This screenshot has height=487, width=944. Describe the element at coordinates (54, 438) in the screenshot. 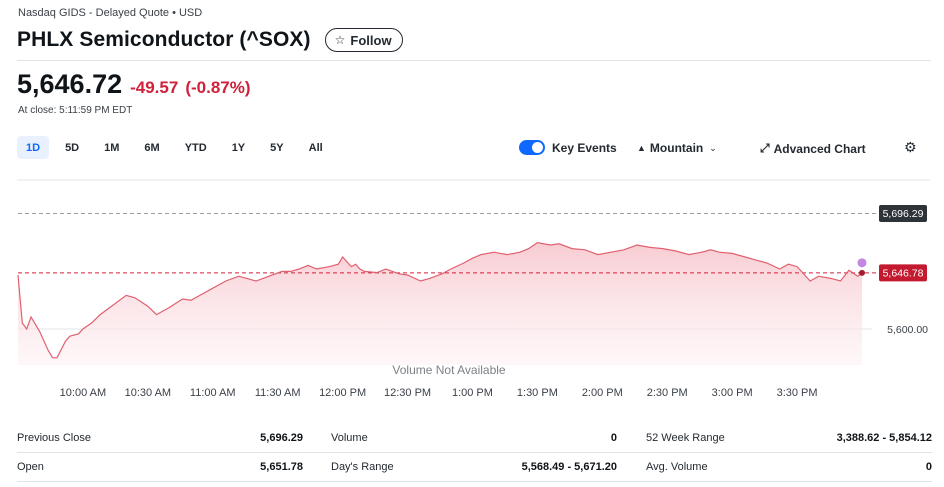

I see `previous-close-label: Previous Close` at that location.